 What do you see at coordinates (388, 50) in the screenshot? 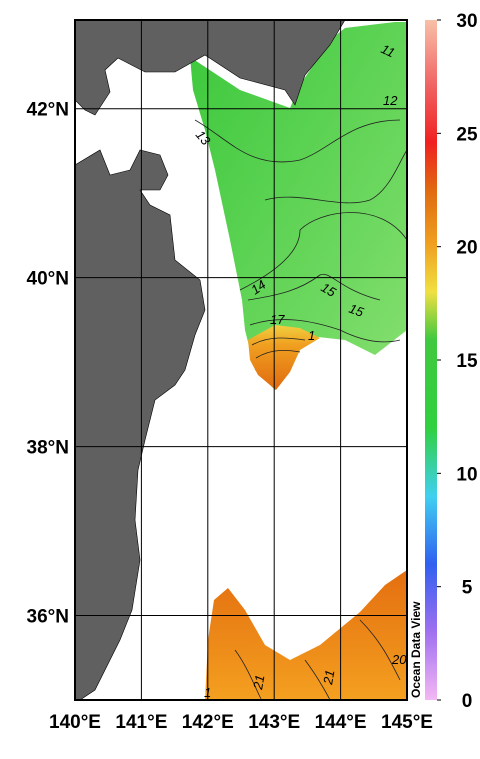
I see `contour-label: 11` at bounding box center [388, 50].